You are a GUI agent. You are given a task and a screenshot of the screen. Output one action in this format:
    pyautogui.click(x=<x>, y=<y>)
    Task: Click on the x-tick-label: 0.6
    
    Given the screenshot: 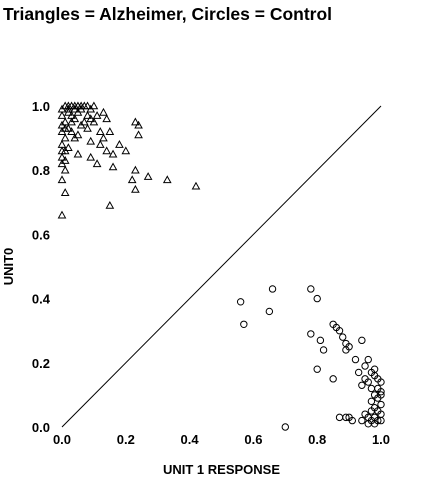 What is the action you would take?
    pyautogui.click(x=253, y=439)
    